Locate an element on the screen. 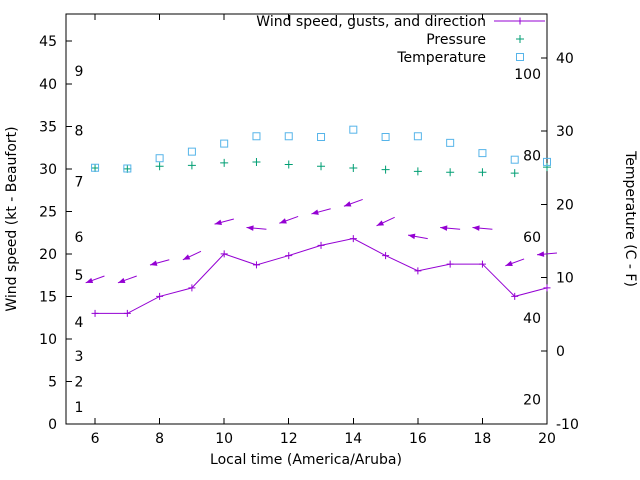 The image size is (640, 480). fahrenheit-label: 100 is located at coordinates (527, 75).